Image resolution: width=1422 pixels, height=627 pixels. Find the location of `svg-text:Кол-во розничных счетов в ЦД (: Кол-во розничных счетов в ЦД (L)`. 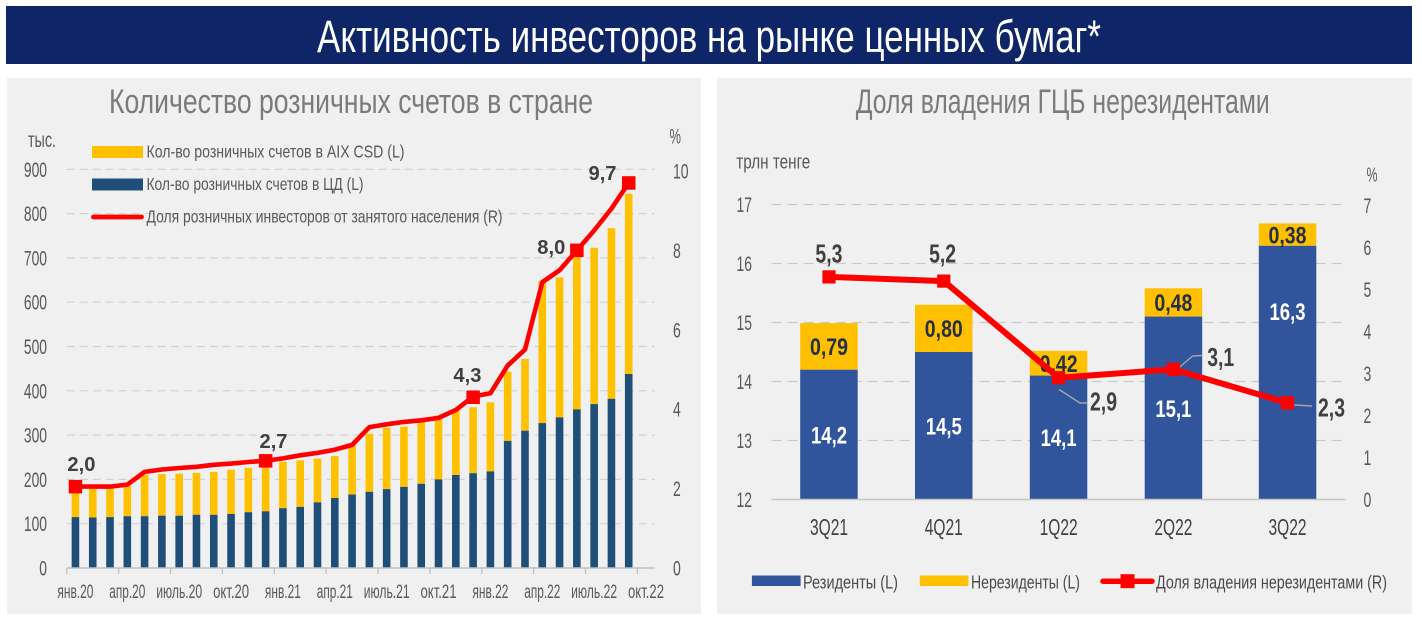

svg-text:Кол-во розничных счетов в ЦД (: Кол-во розничных счетов в ЦД (L) is located at coordinates (255, 184).